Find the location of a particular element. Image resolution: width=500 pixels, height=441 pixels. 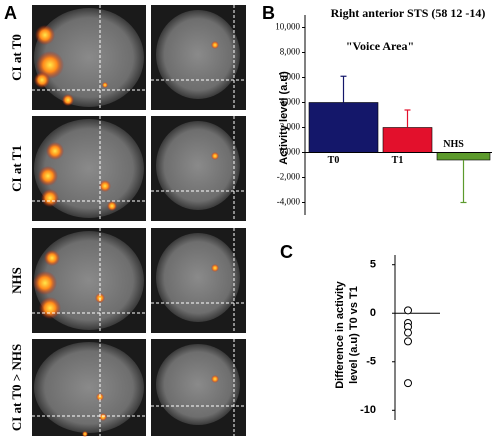

x-tick-label: T0 is located at coordinates (334, 160).